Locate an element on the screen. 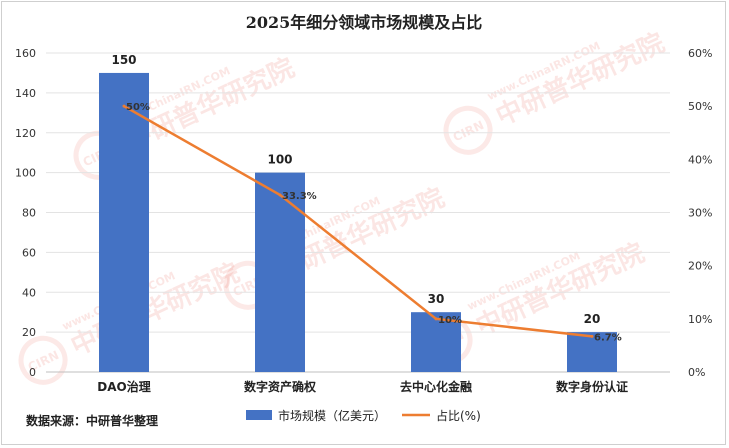  y-tick-label: 140 is located at coordinates (25, 93).